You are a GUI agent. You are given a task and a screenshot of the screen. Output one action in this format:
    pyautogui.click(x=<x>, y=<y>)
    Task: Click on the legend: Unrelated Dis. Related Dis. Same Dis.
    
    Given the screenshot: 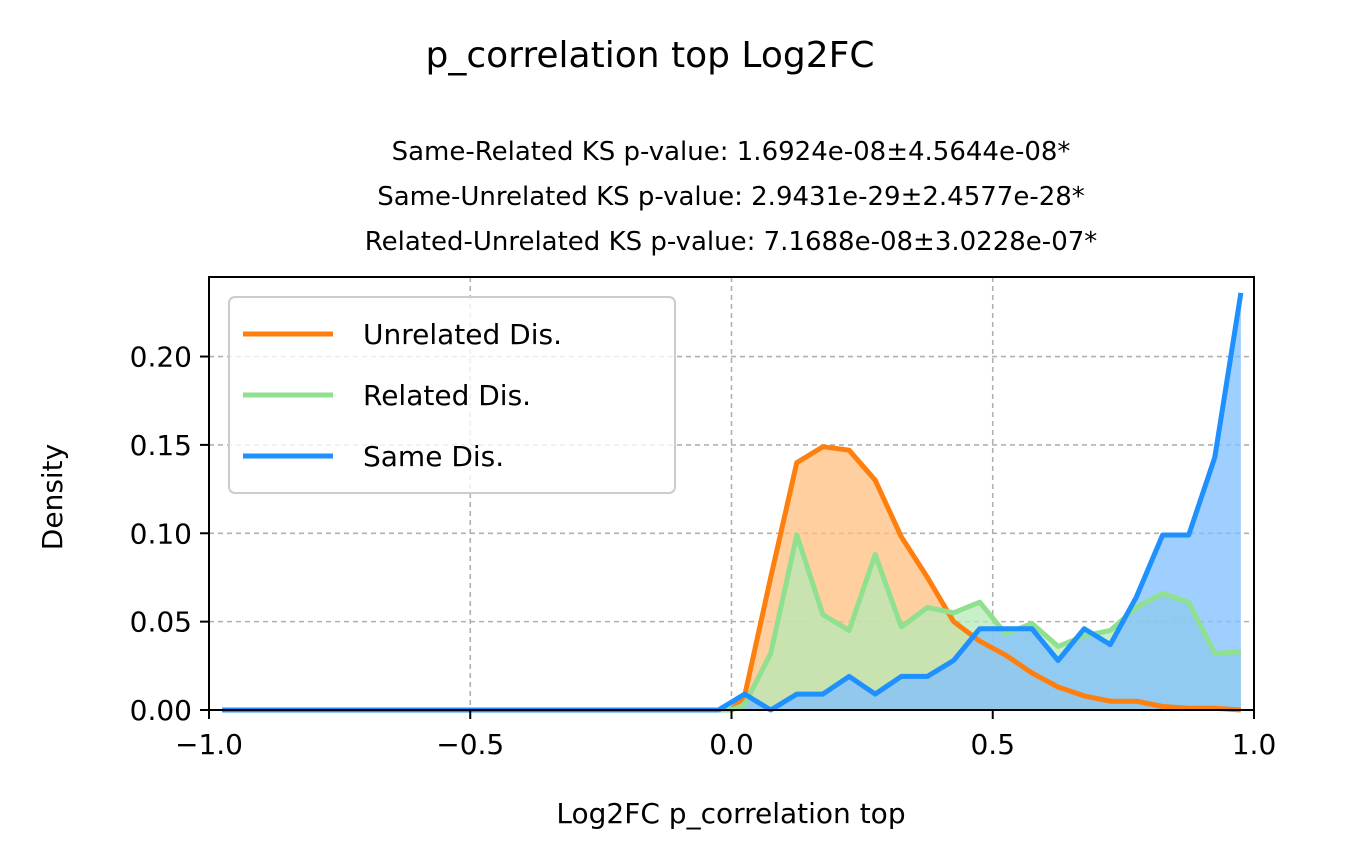 What is the action you would take?
    pyautogui.click(x=452, y=395)
    